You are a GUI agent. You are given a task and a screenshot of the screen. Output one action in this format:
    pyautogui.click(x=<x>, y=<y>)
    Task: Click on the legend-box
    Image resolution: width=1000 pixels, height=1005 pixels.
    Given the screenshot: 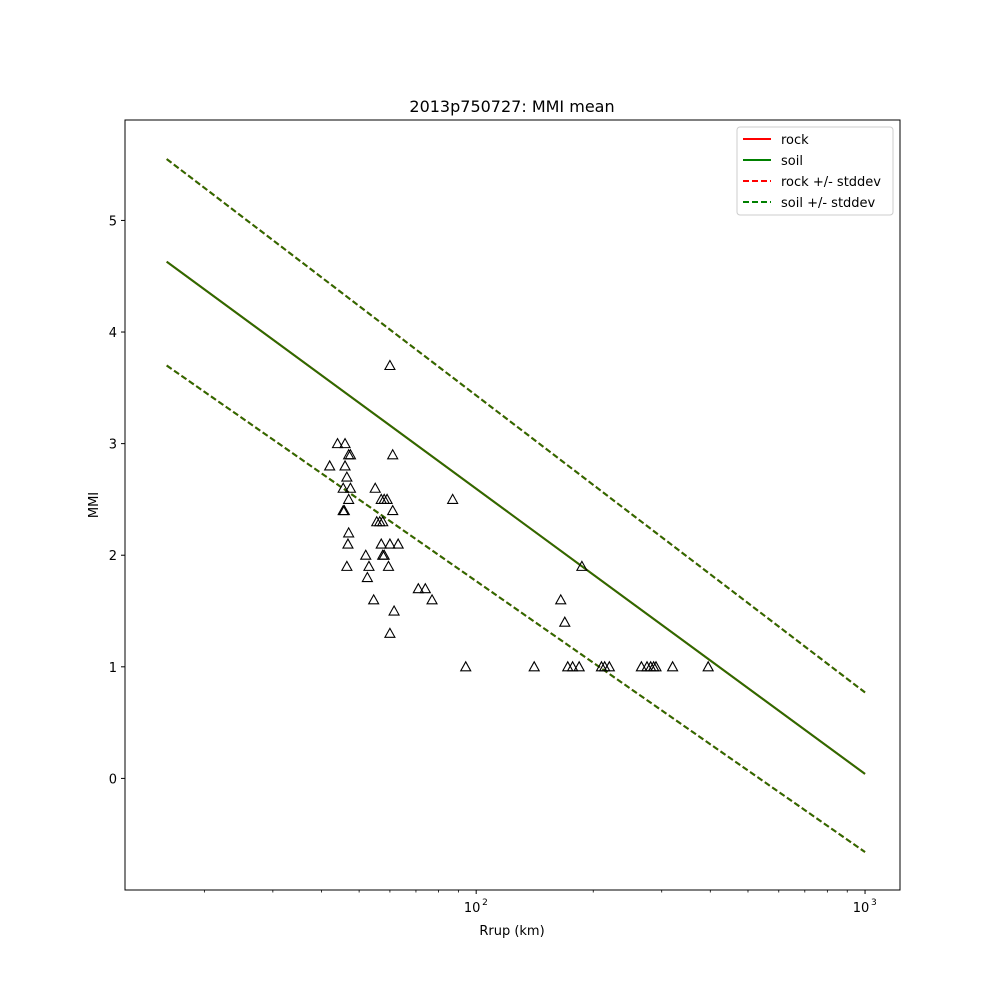 What is the action you would take?
    pyautogui.click(x=815, y=171)
    